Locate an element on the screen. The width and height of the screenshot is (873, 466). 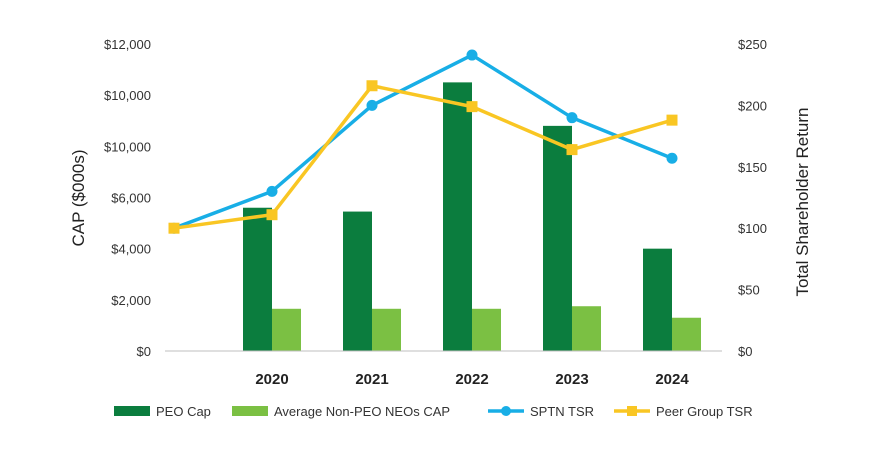
category-label: 2023 is located at coordinates (571, 379).